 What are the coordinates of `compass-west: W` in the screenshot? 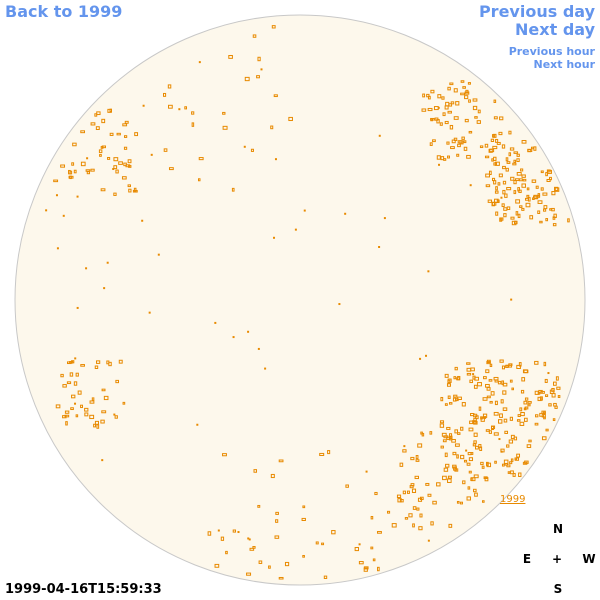 It's located at (589, 559).